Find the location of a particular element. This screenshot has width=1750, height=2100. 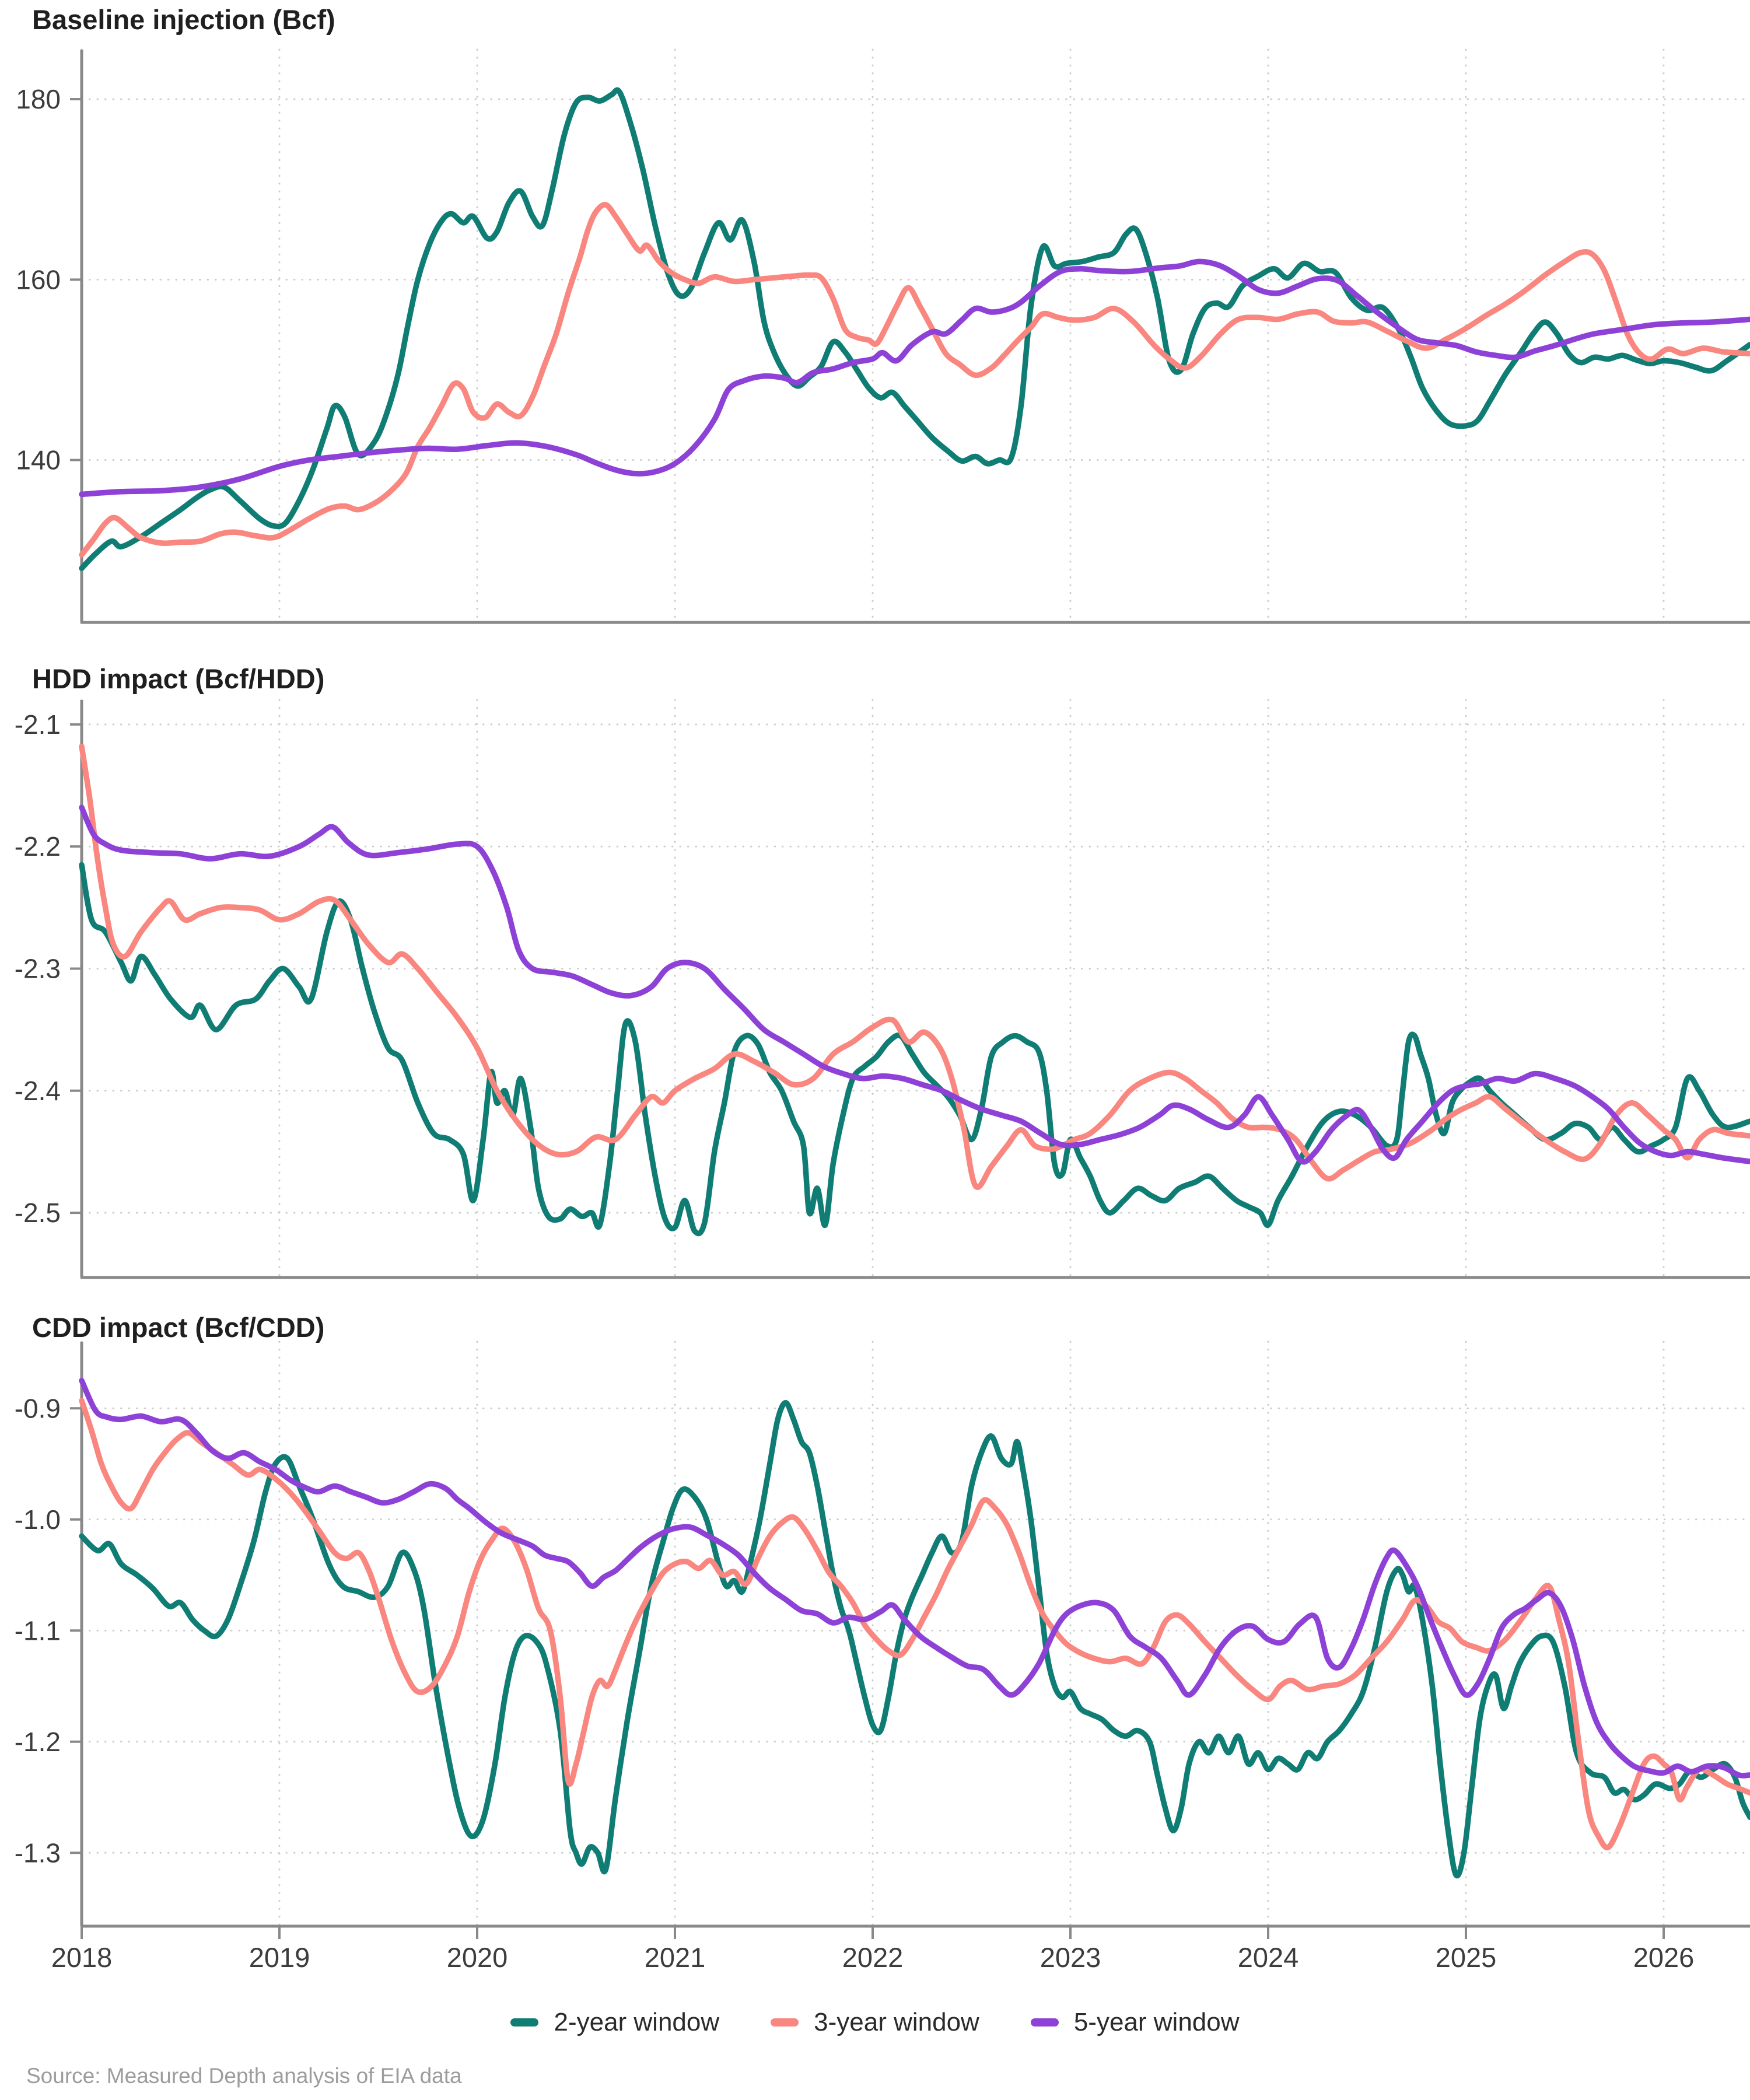

y-tick-label-panel3: -1.1 is located at coordinates (38, 1630).